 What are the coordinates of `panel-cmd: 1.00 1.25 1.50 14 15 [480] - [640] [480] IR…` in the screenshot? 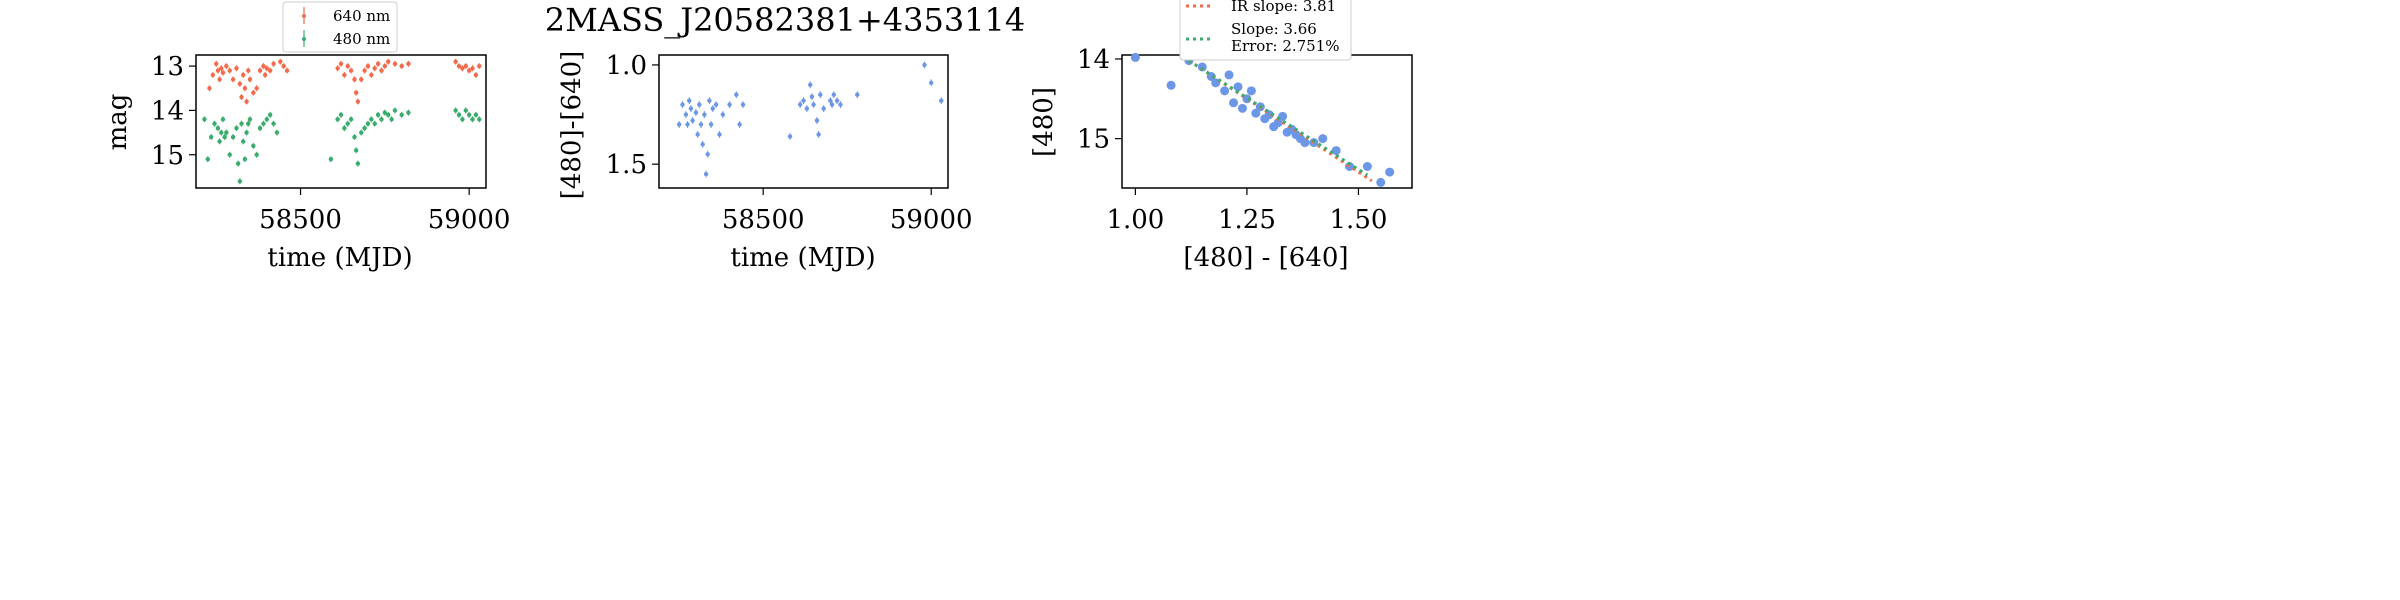 It's located at (1221, 136).